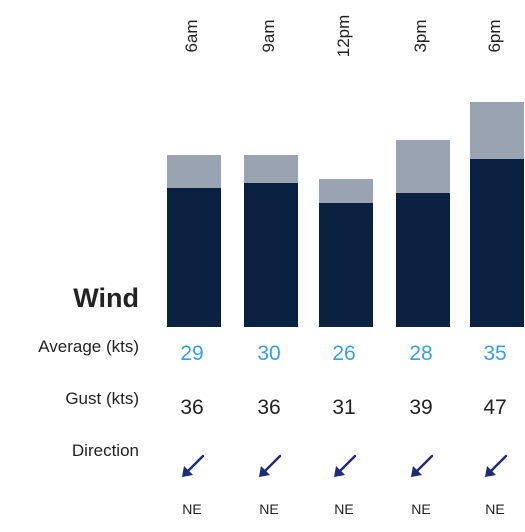  Describe the element at coordinates (343, 36) in the screenshot. I see `time-label: 12pm` at that location.